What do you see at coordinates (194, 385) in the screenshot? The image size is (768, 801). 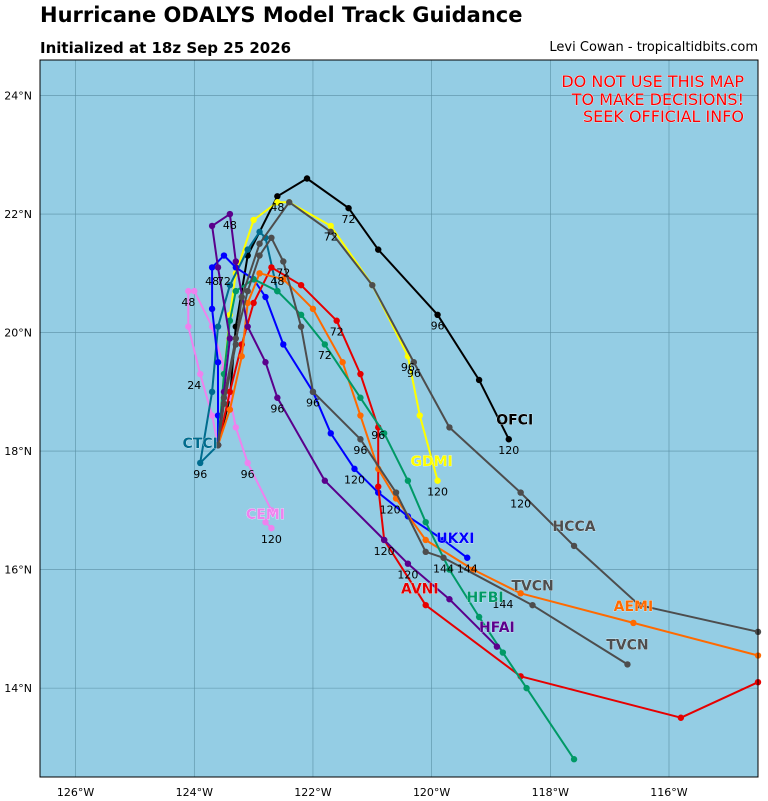 I see `forecast-hour-label: 24` at bounding box center [194, 385].